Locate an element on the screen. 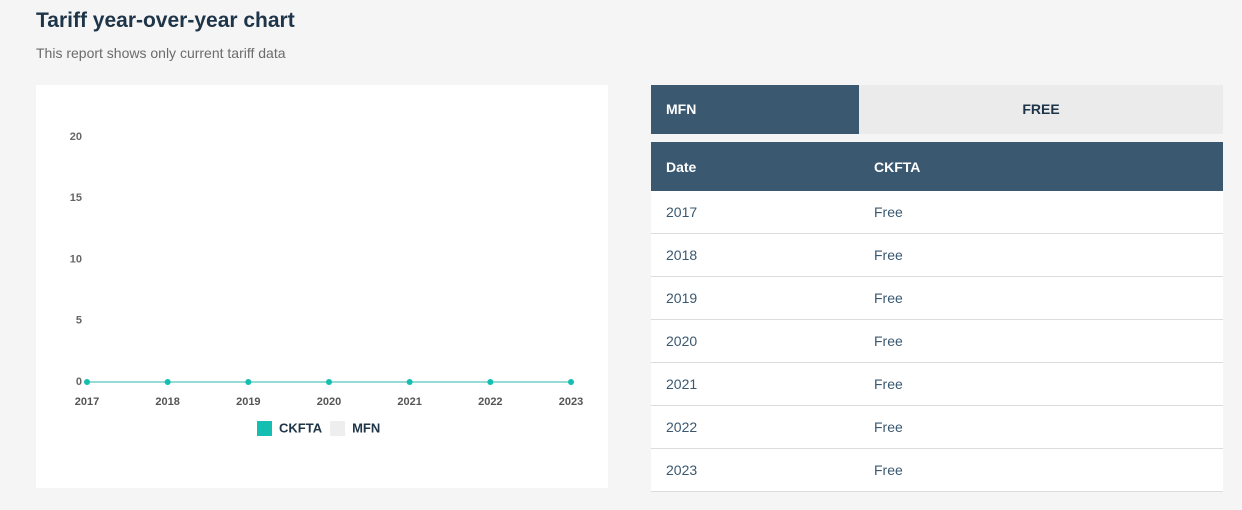 This screenshot has width=1242, height=510. table-row: 2019 Free is located at coordinates (937, 298).